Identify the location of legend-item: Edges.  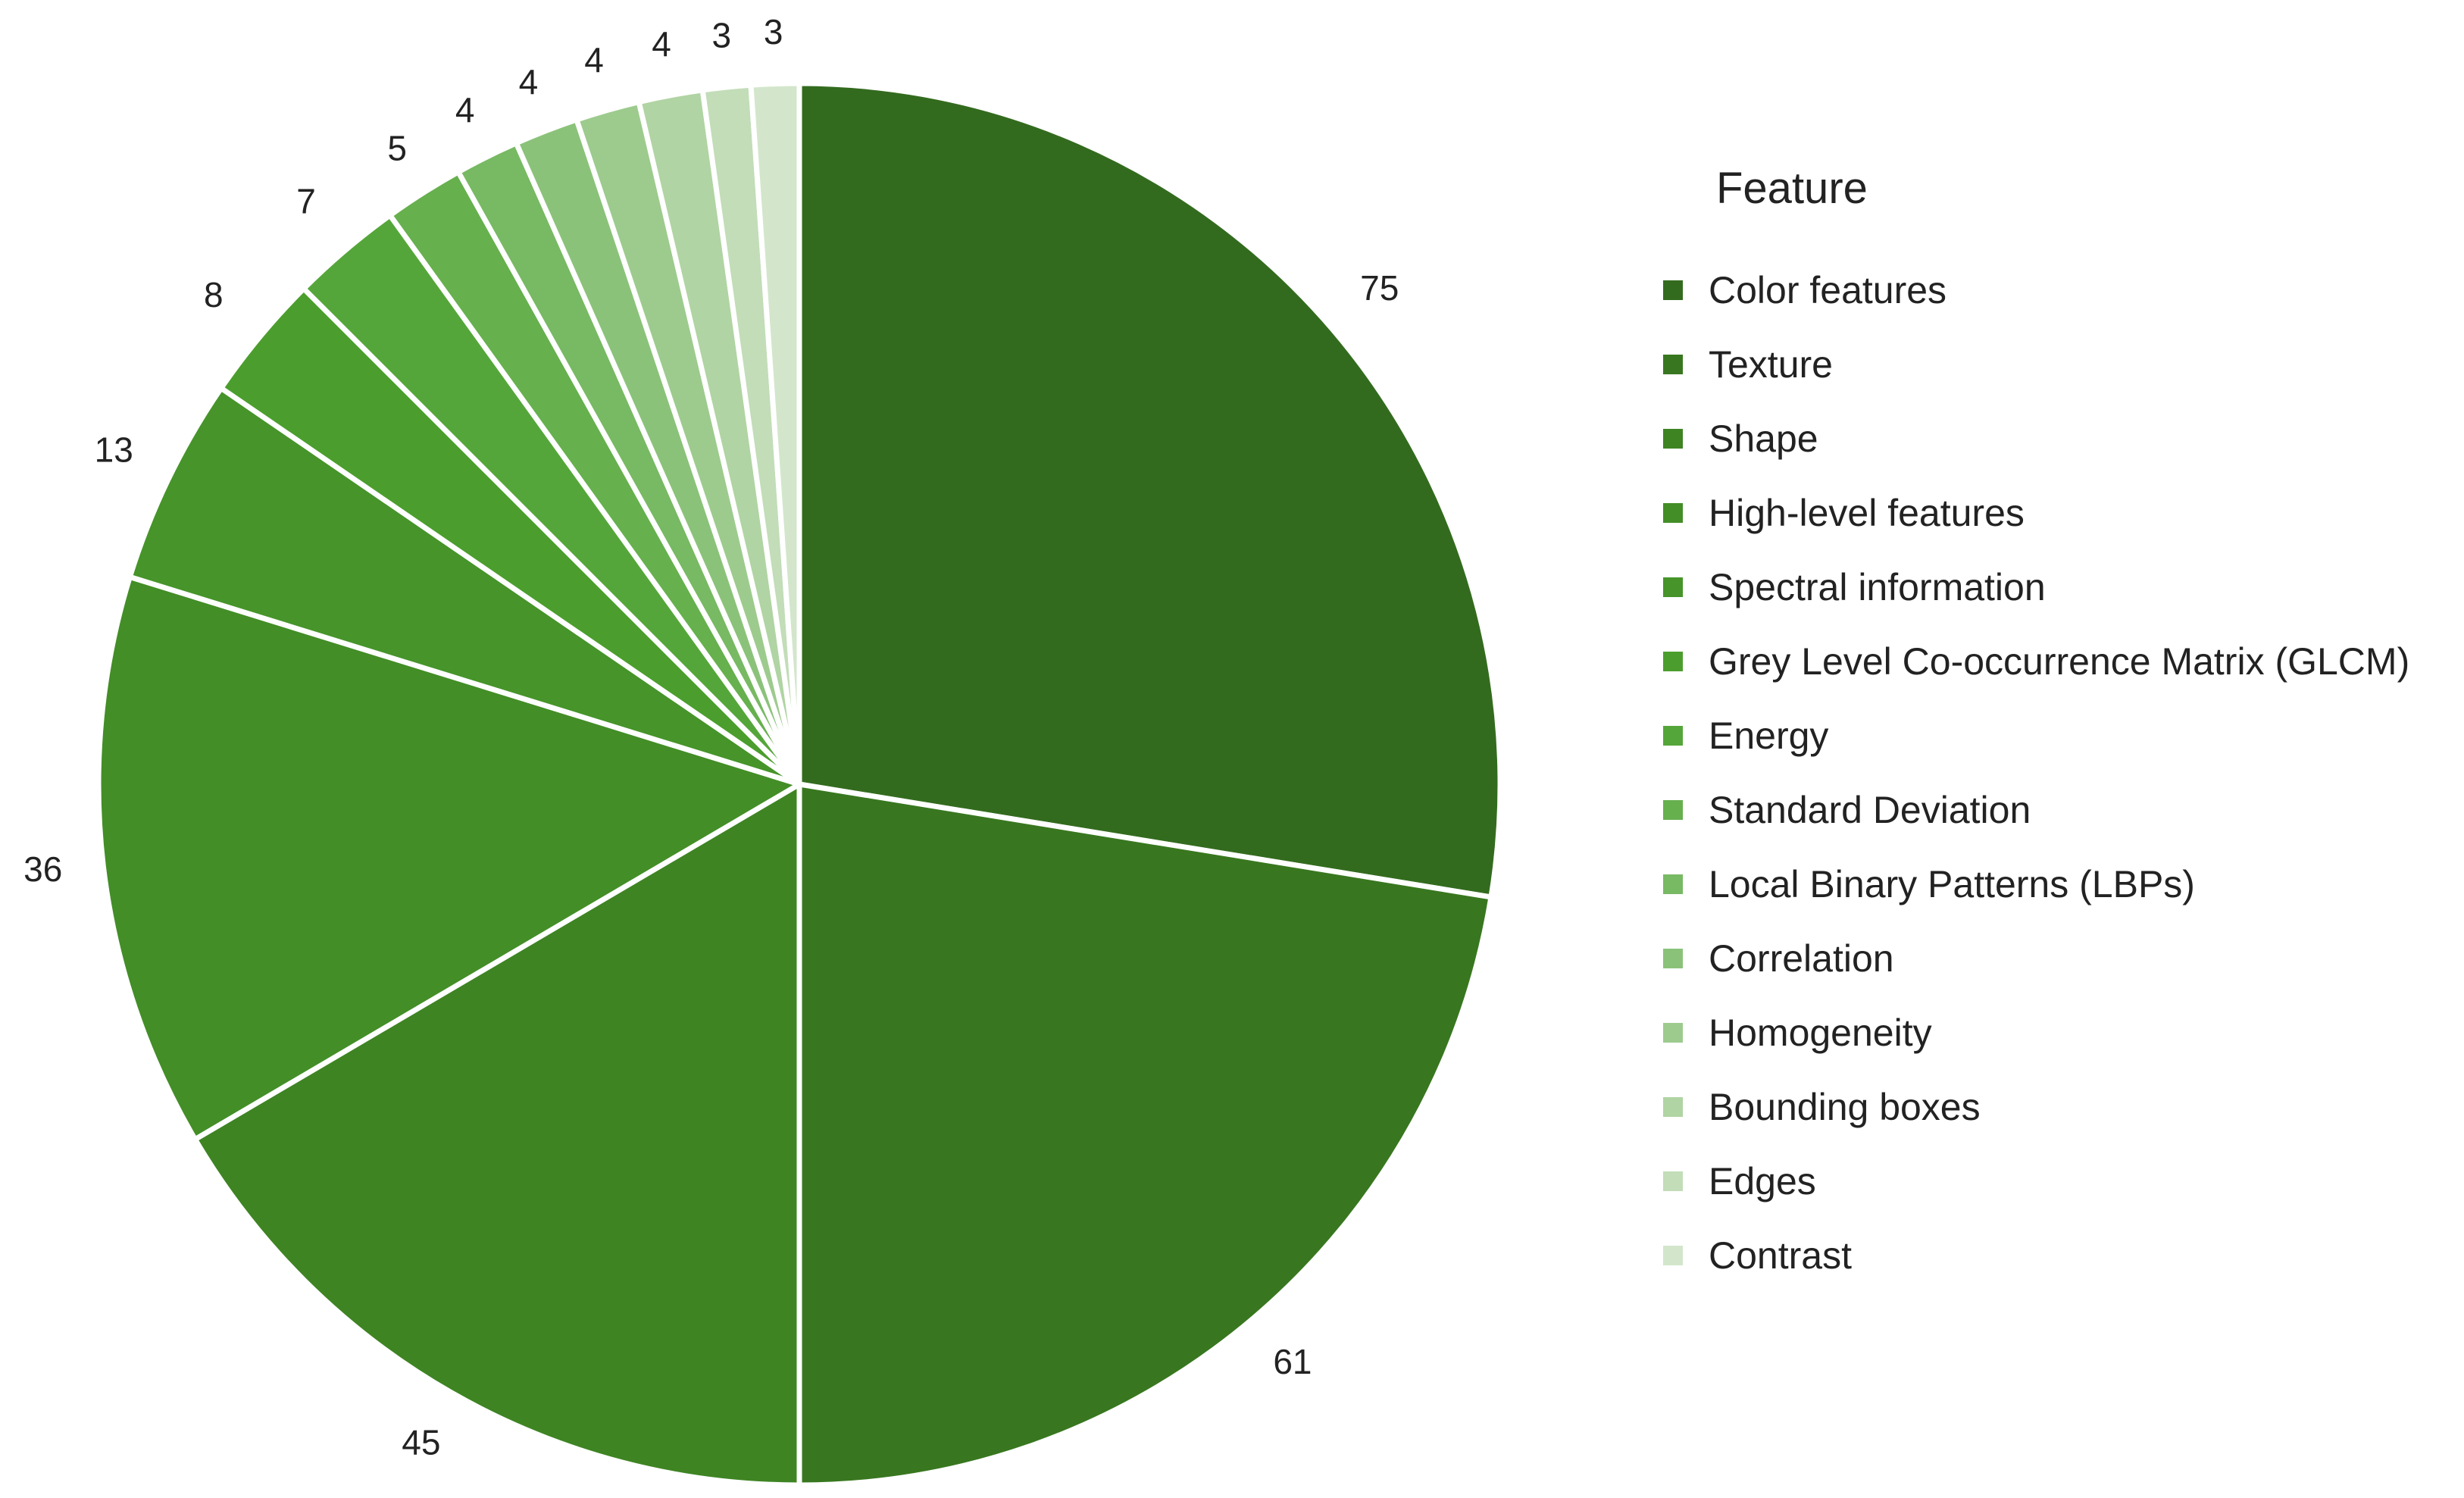
(2057, 1181).